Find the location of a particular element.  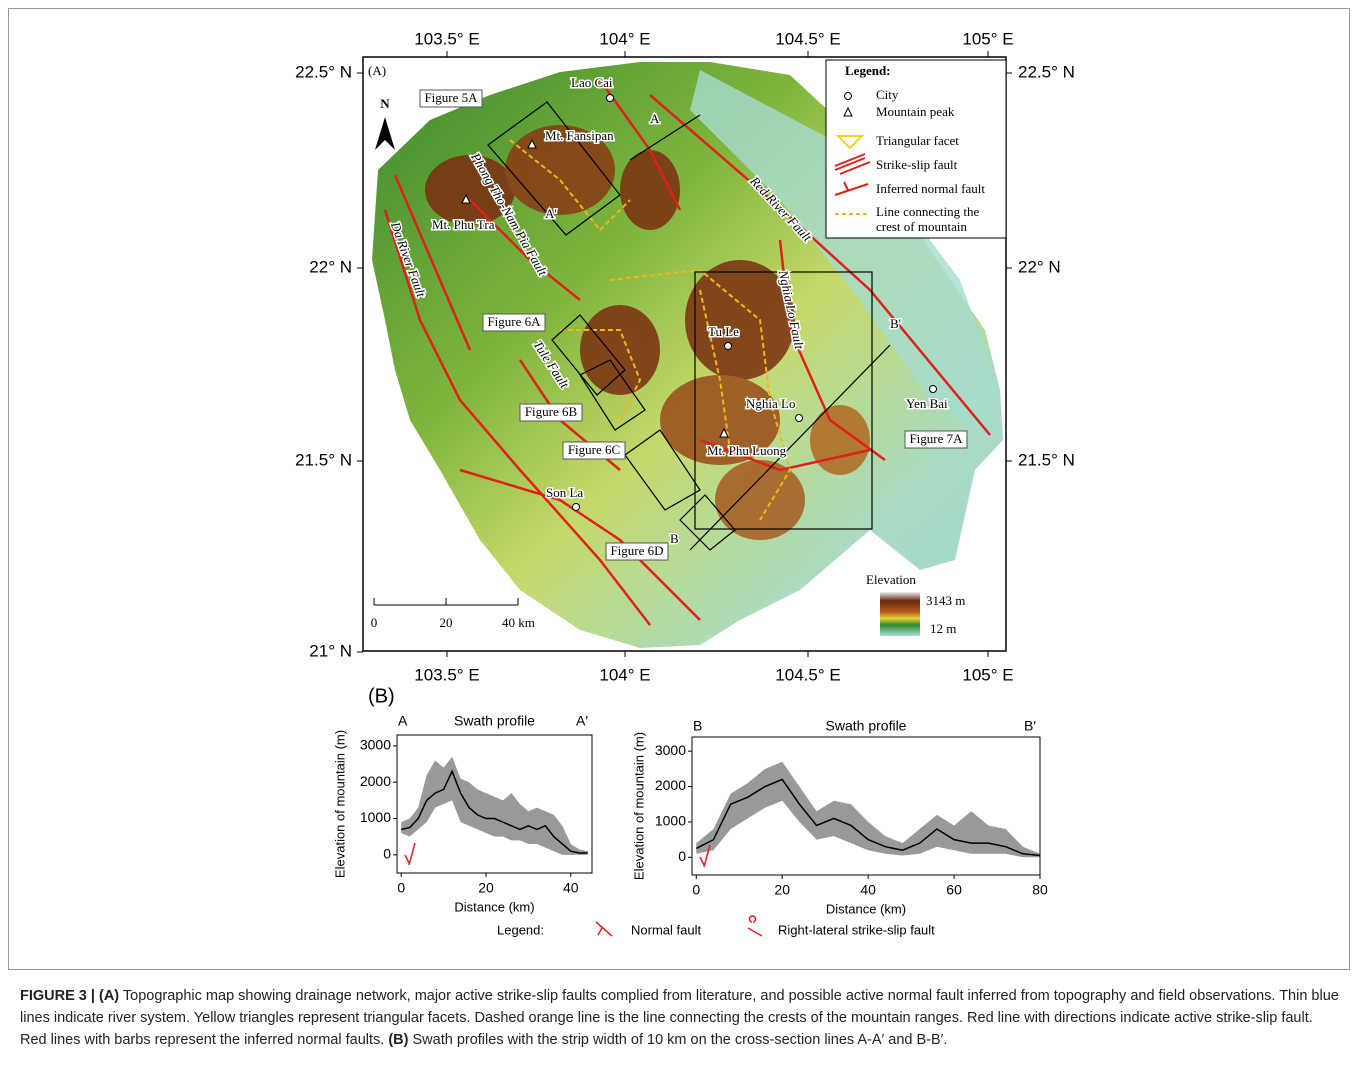

place-label: Tu Le is located at coordinates (723, 331).